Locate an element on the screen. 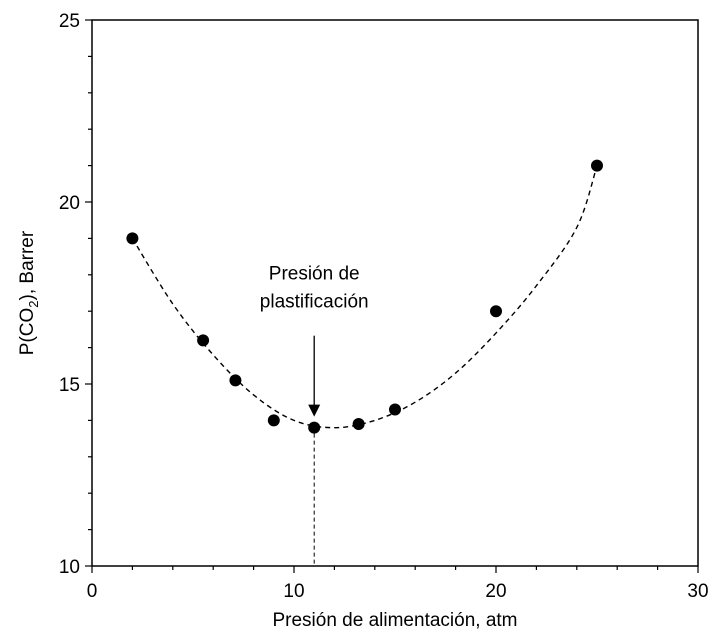  x-tick-label: 30 is located at coordinates (697, 591).